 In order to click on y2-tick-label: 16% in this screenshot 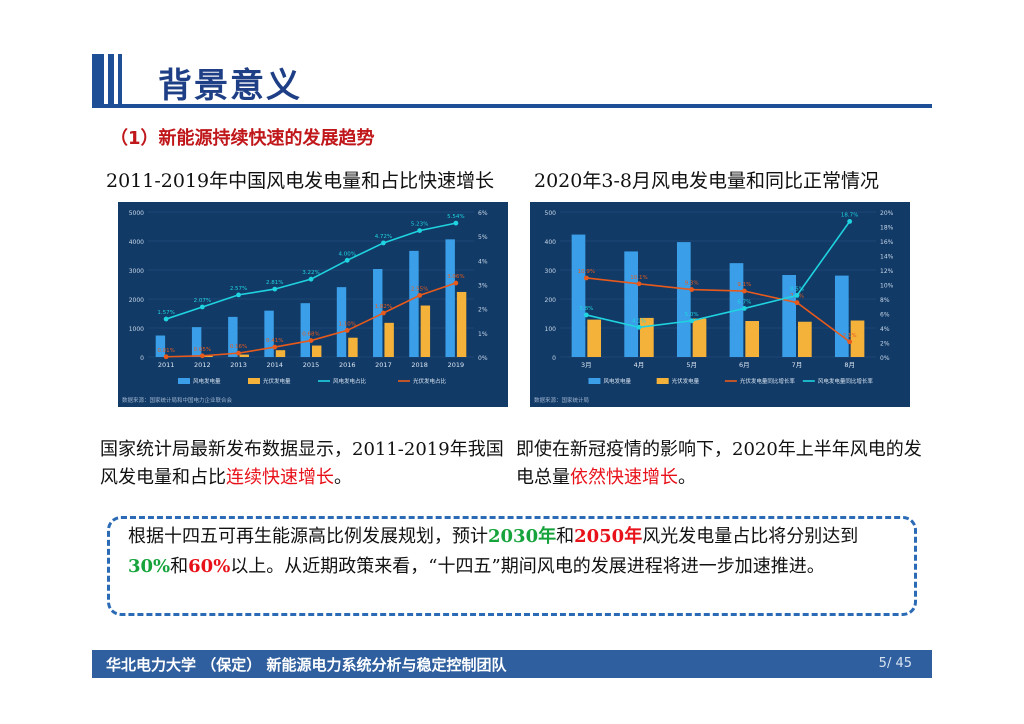, I will do `click(887, 242)`.